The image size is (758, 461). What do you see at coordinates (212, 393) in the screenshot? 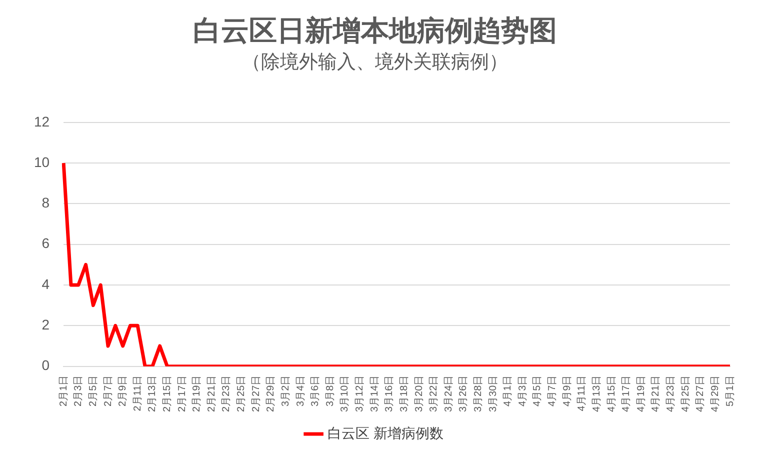
I see `x-tick-label: 2月21日` at bounding box center [212, 393].